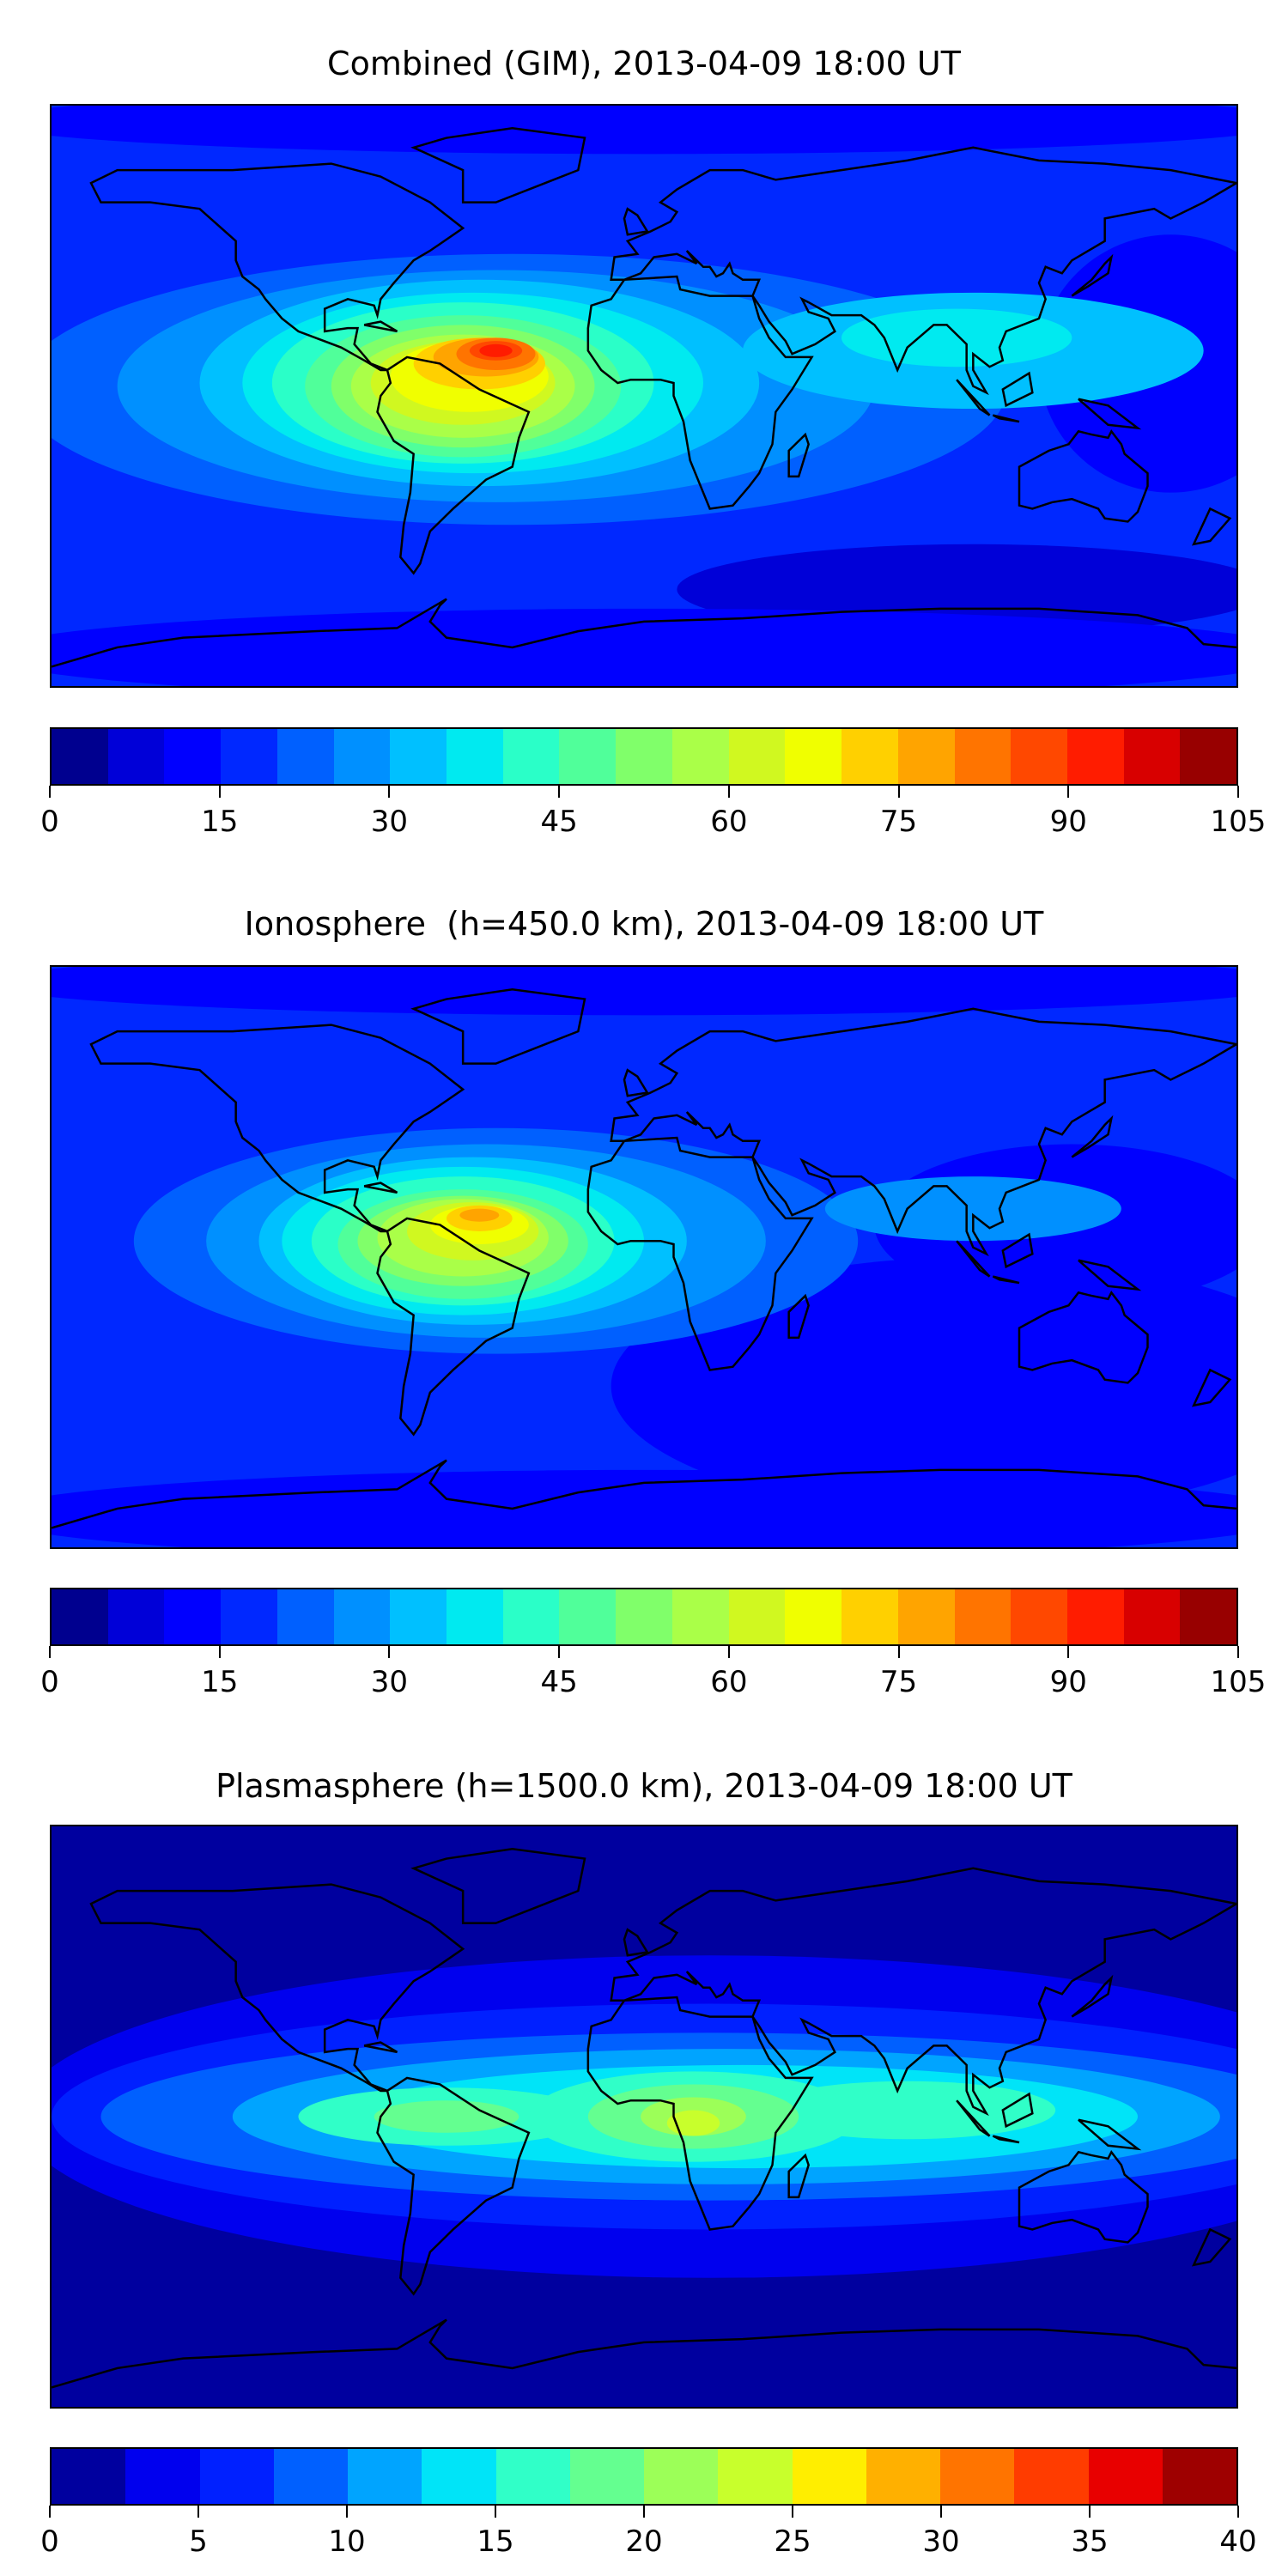 This screenshot has height=2576, width=1288. Describe the element at coordinates (1068, 822) in the screenshot. I see `colorbar-tick-label: 90` at that location.